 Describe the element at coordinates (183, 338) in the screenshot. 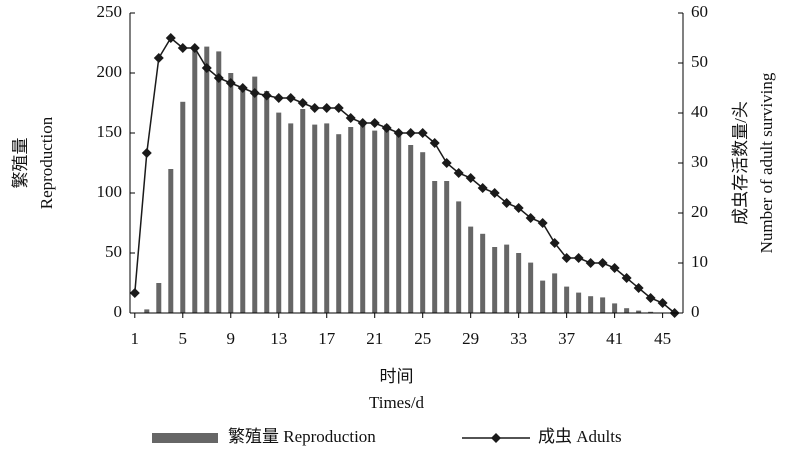

I see `x-tick-label: 5` at that location.